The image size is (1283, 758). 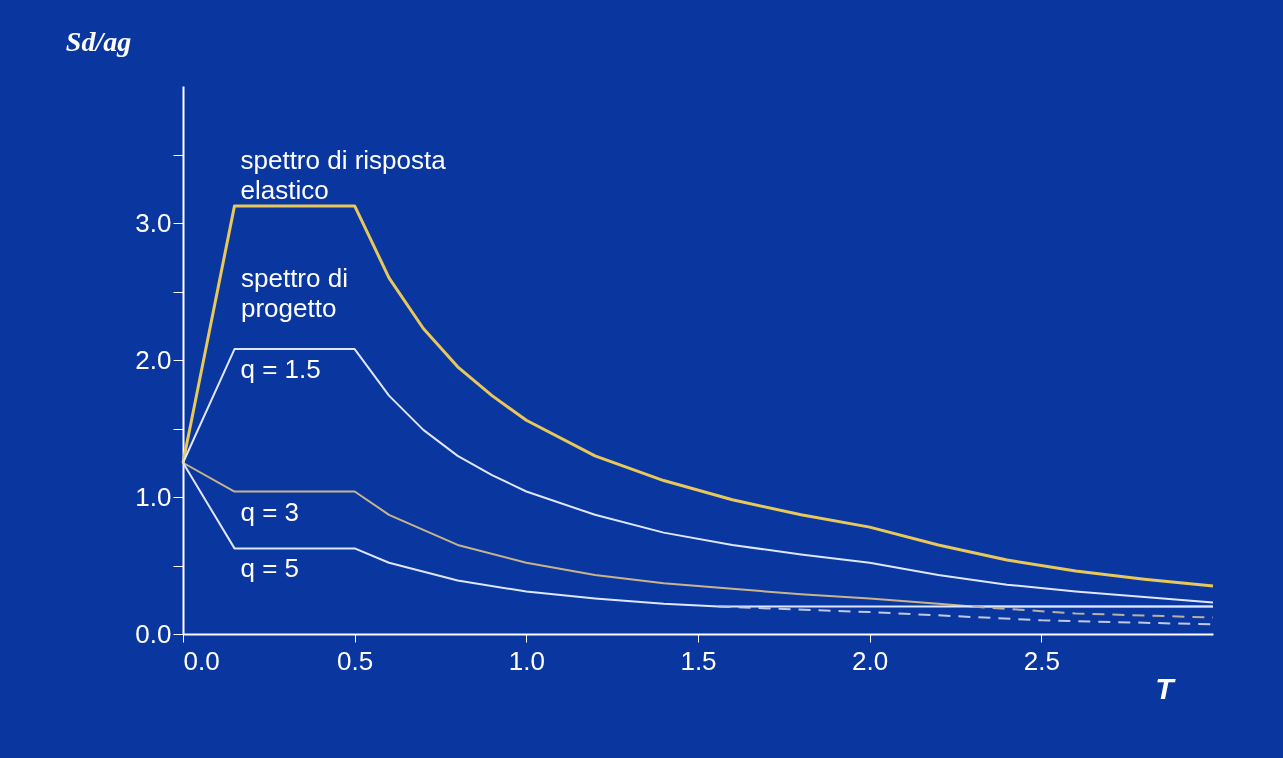 What do you see at coordinates (355, 660) in the screenshot?
I see `x-tick-label: 0.5` at bounding box center [355, 660].